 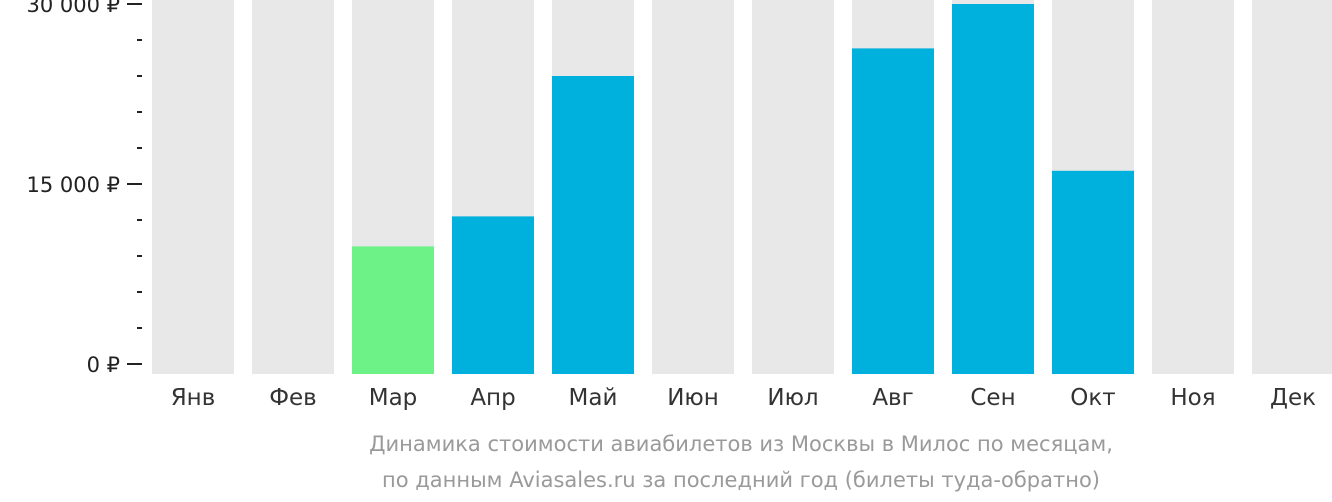 What do you see at coordinates (693, 398) in the screenshot?
I see `x-tick-label: Июн` at bounding box center [693, 398].